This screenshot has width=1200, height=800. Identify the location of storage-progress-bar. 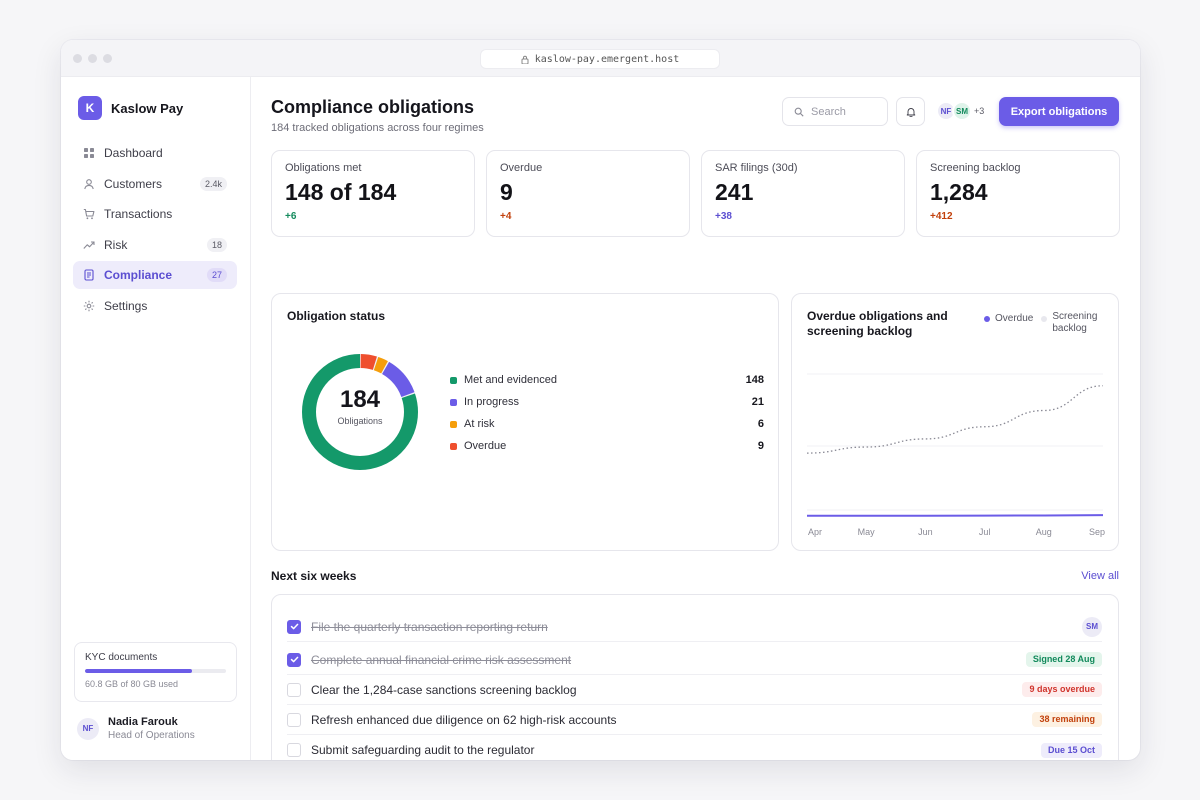
(155, 671).